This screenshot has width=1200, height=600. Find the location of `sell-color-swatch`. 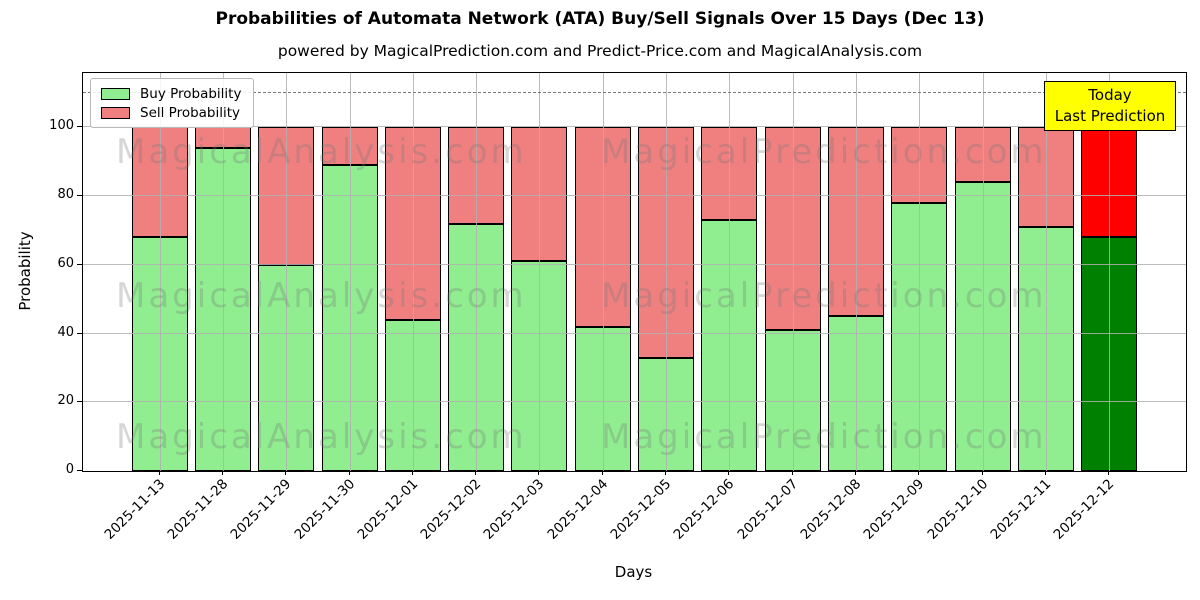

sell-color-swatch is located at coordinates (115, 112).